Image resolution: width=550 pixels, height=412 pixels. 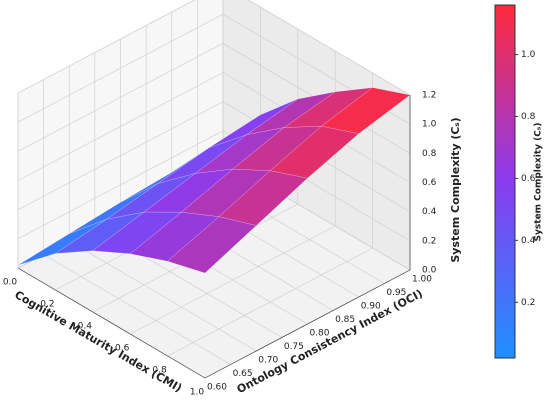 I want to click on y-tick-label: 0.95, so click(x=396, y=293).